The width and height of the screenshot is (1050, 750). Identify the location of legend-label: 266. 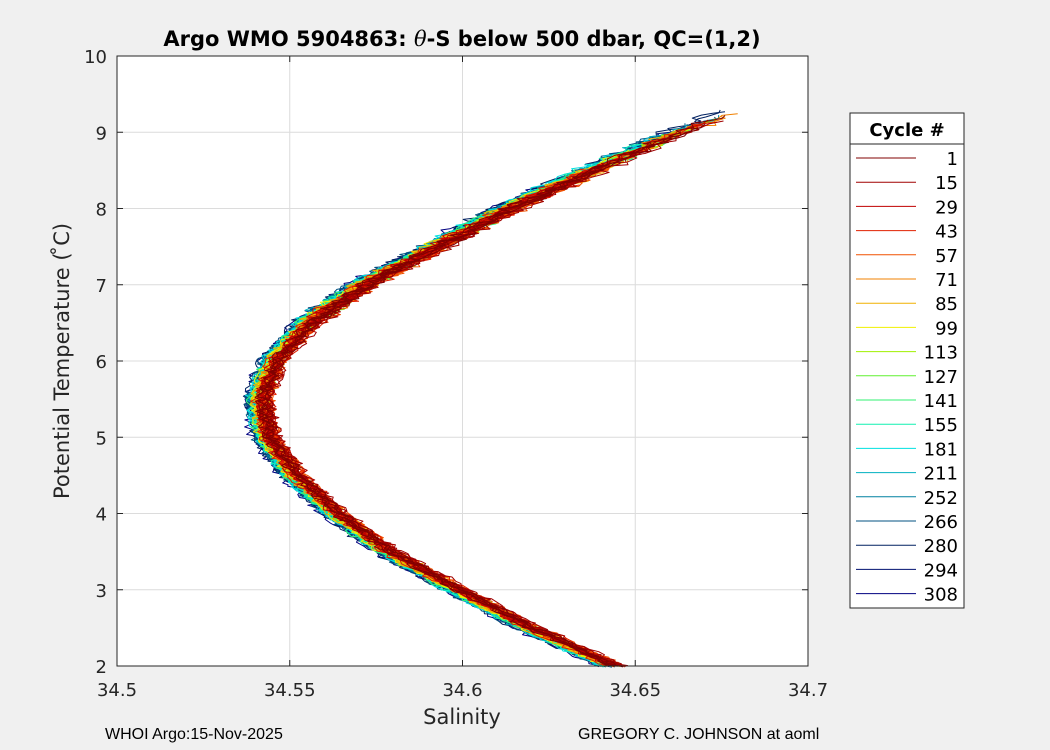
(941, 522).